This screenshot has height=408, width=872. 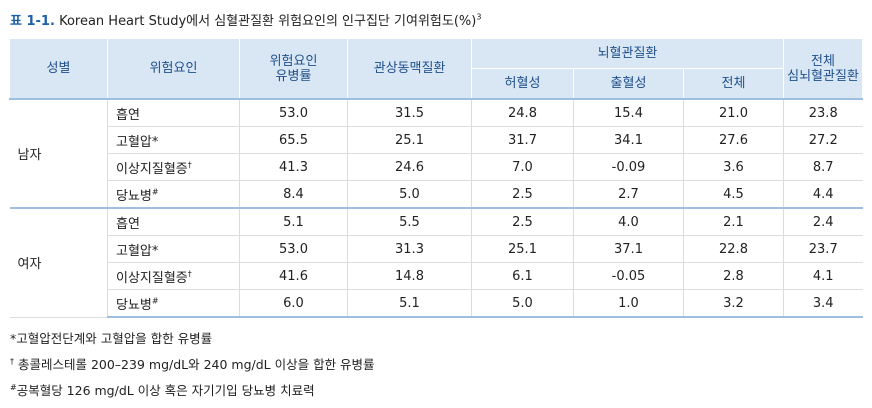 What do you see at coordinates (293, 276) in the screenshot?
I see `prevalence-cell: 41.6` at bounding box center [293, 276].